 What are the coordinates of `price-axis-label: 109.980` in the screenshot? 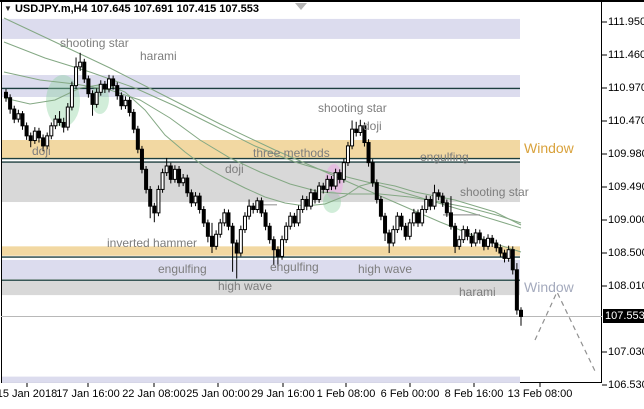 It's located at (626, 154).